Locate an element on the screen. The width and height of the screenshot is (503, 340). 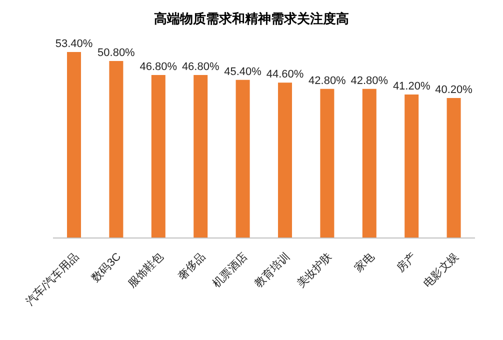
data-label: 45.40% is located at coordinates (243, 72).